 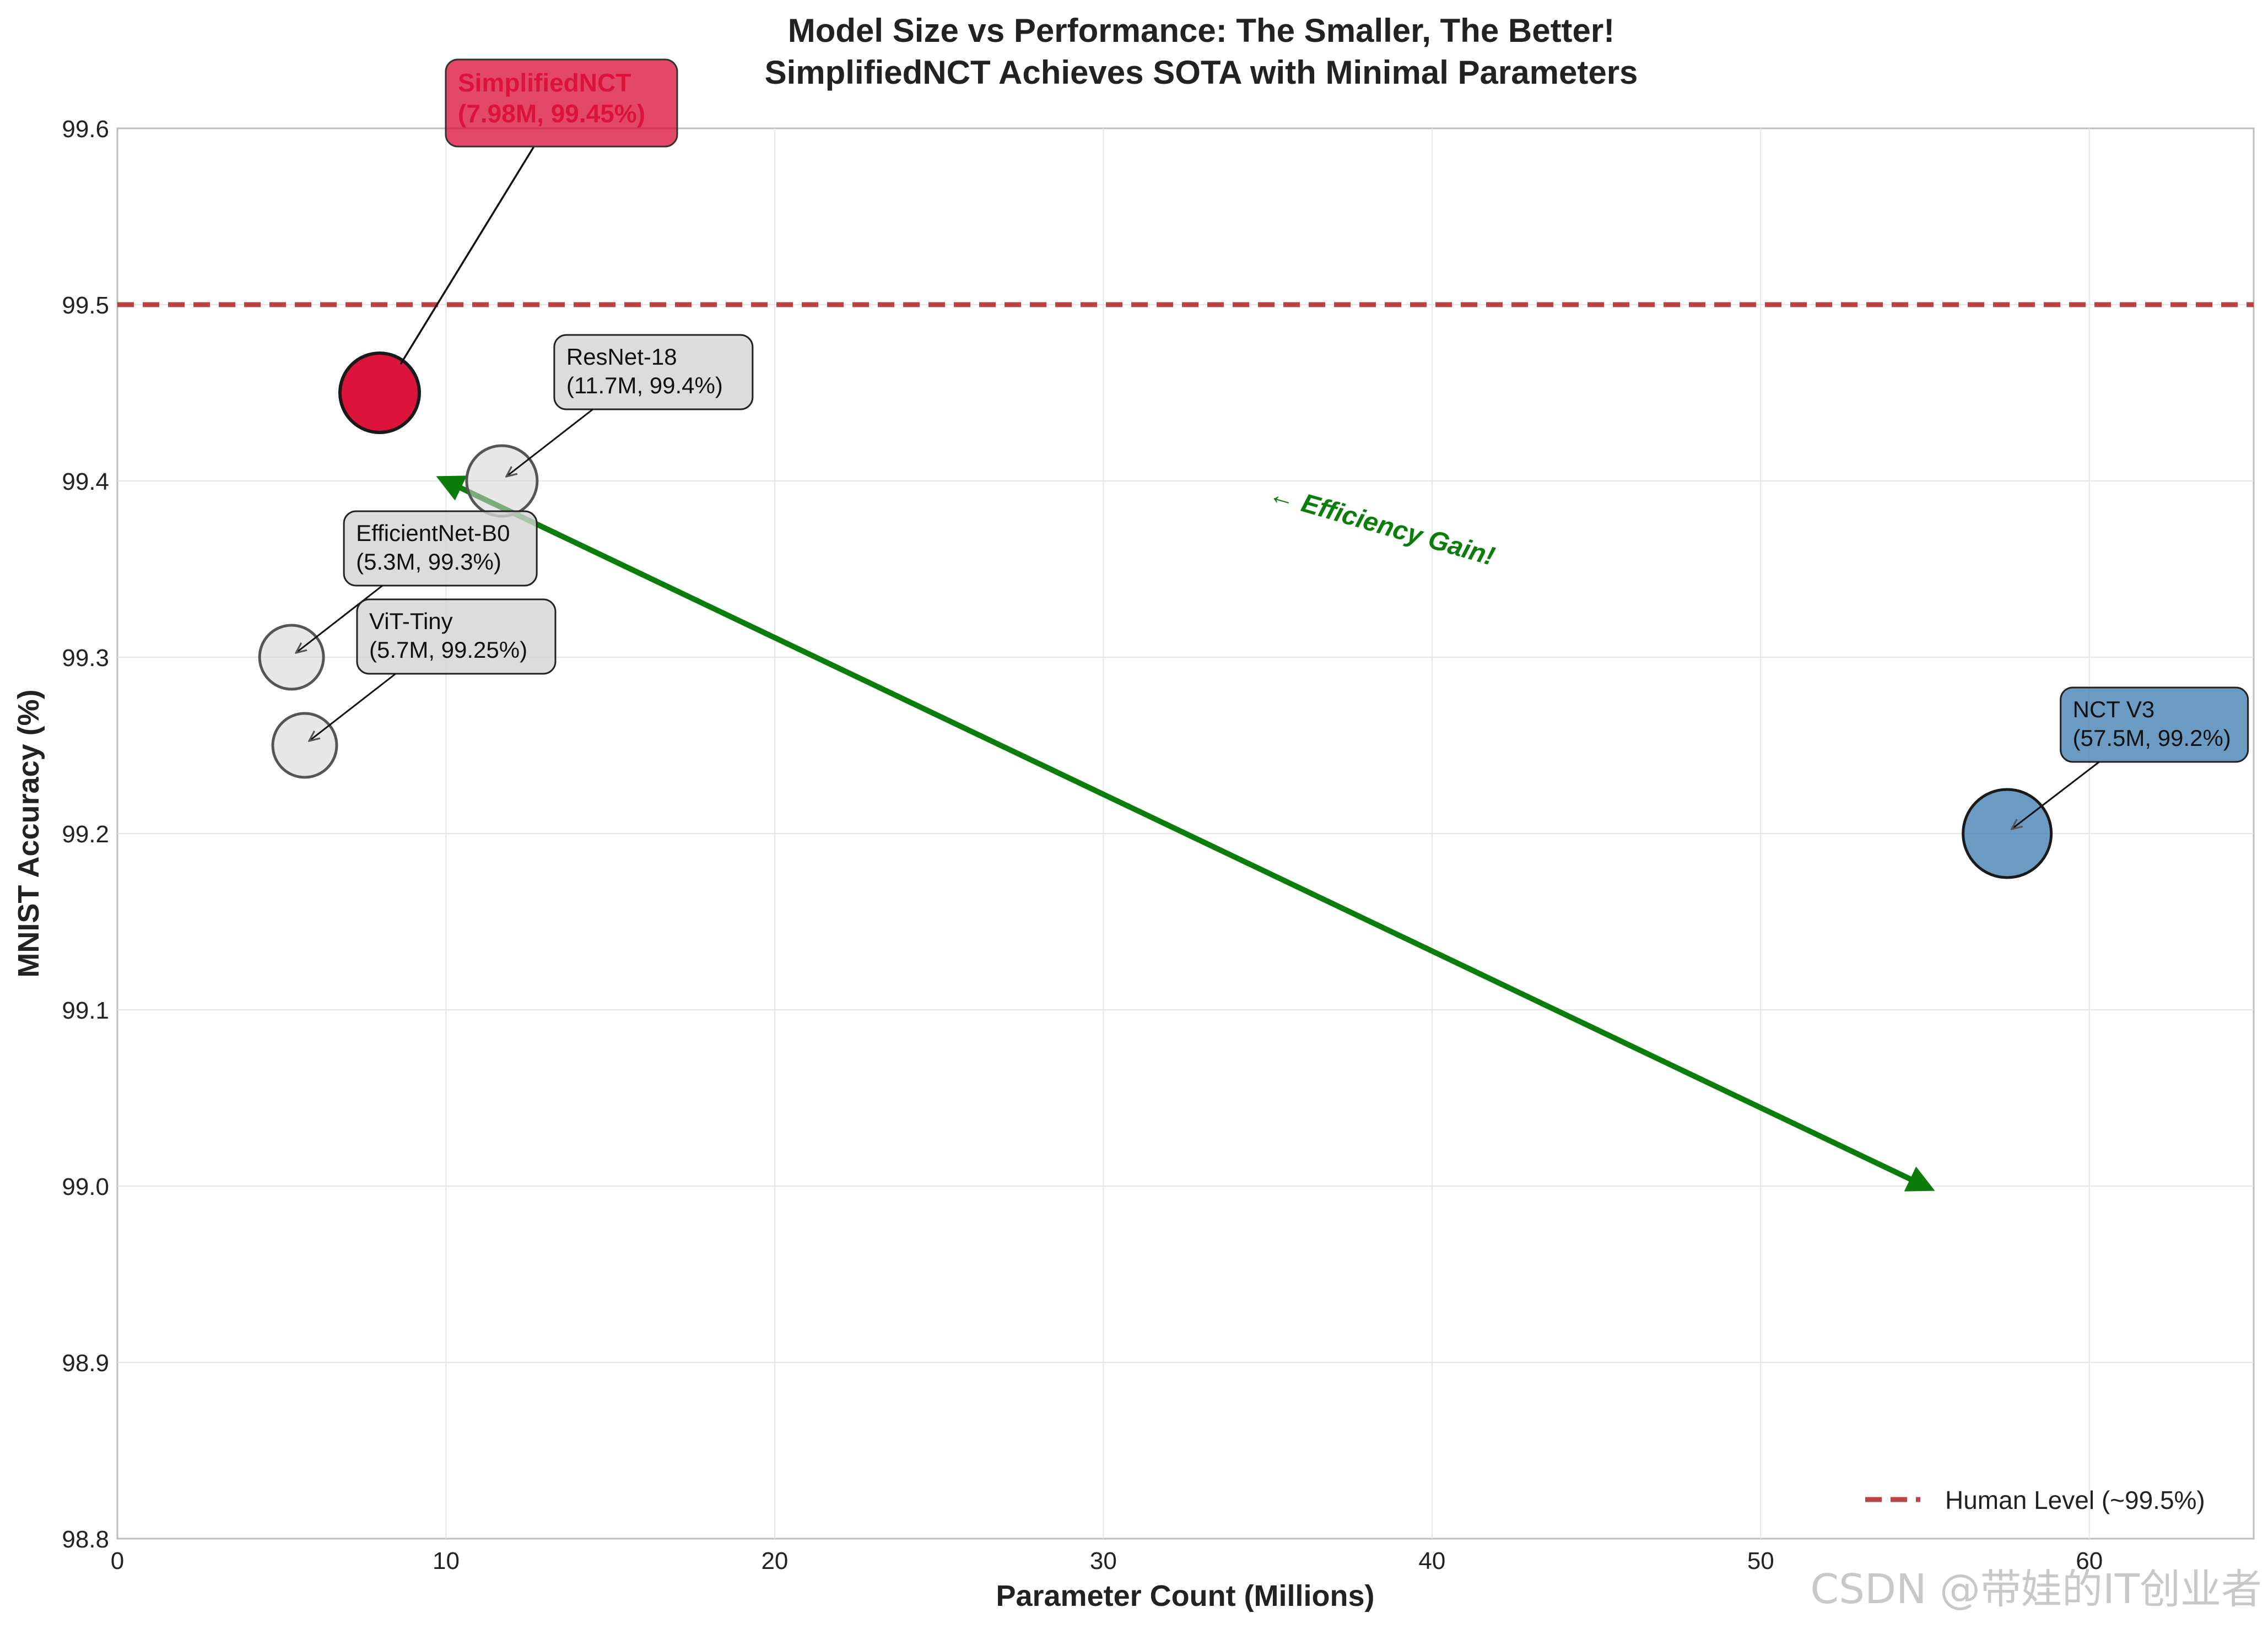 What do you see at coordinates (621, 357) in the screenshot?
I see `annotation-label: ResNet-18` at bounding box center [621, 357].